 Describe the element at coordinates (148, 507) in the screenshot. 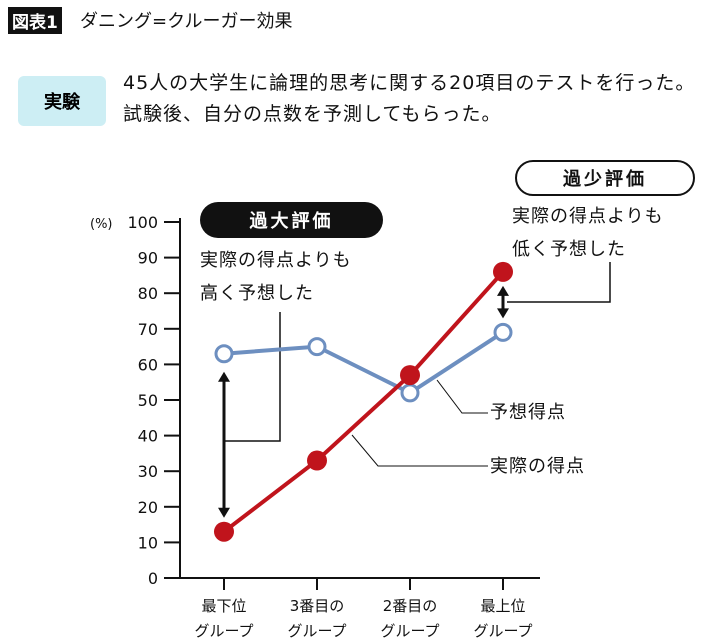

I see `y-tick-label: 20` at that location.